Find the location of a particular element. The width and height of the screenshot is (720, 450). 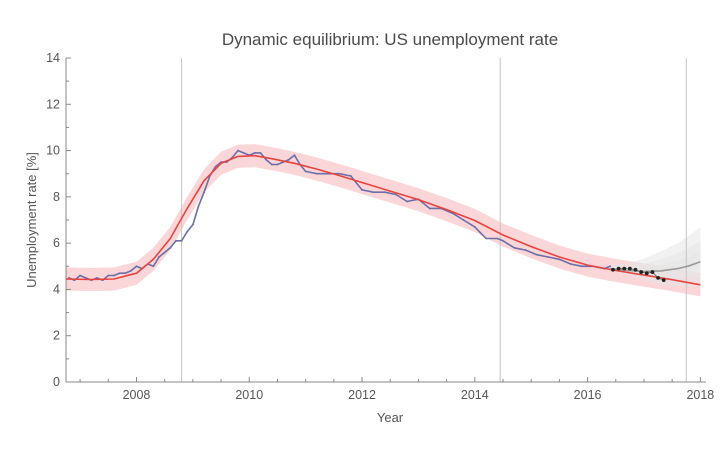

x-tick-label: 2010 is located at coordinates (249, 395).